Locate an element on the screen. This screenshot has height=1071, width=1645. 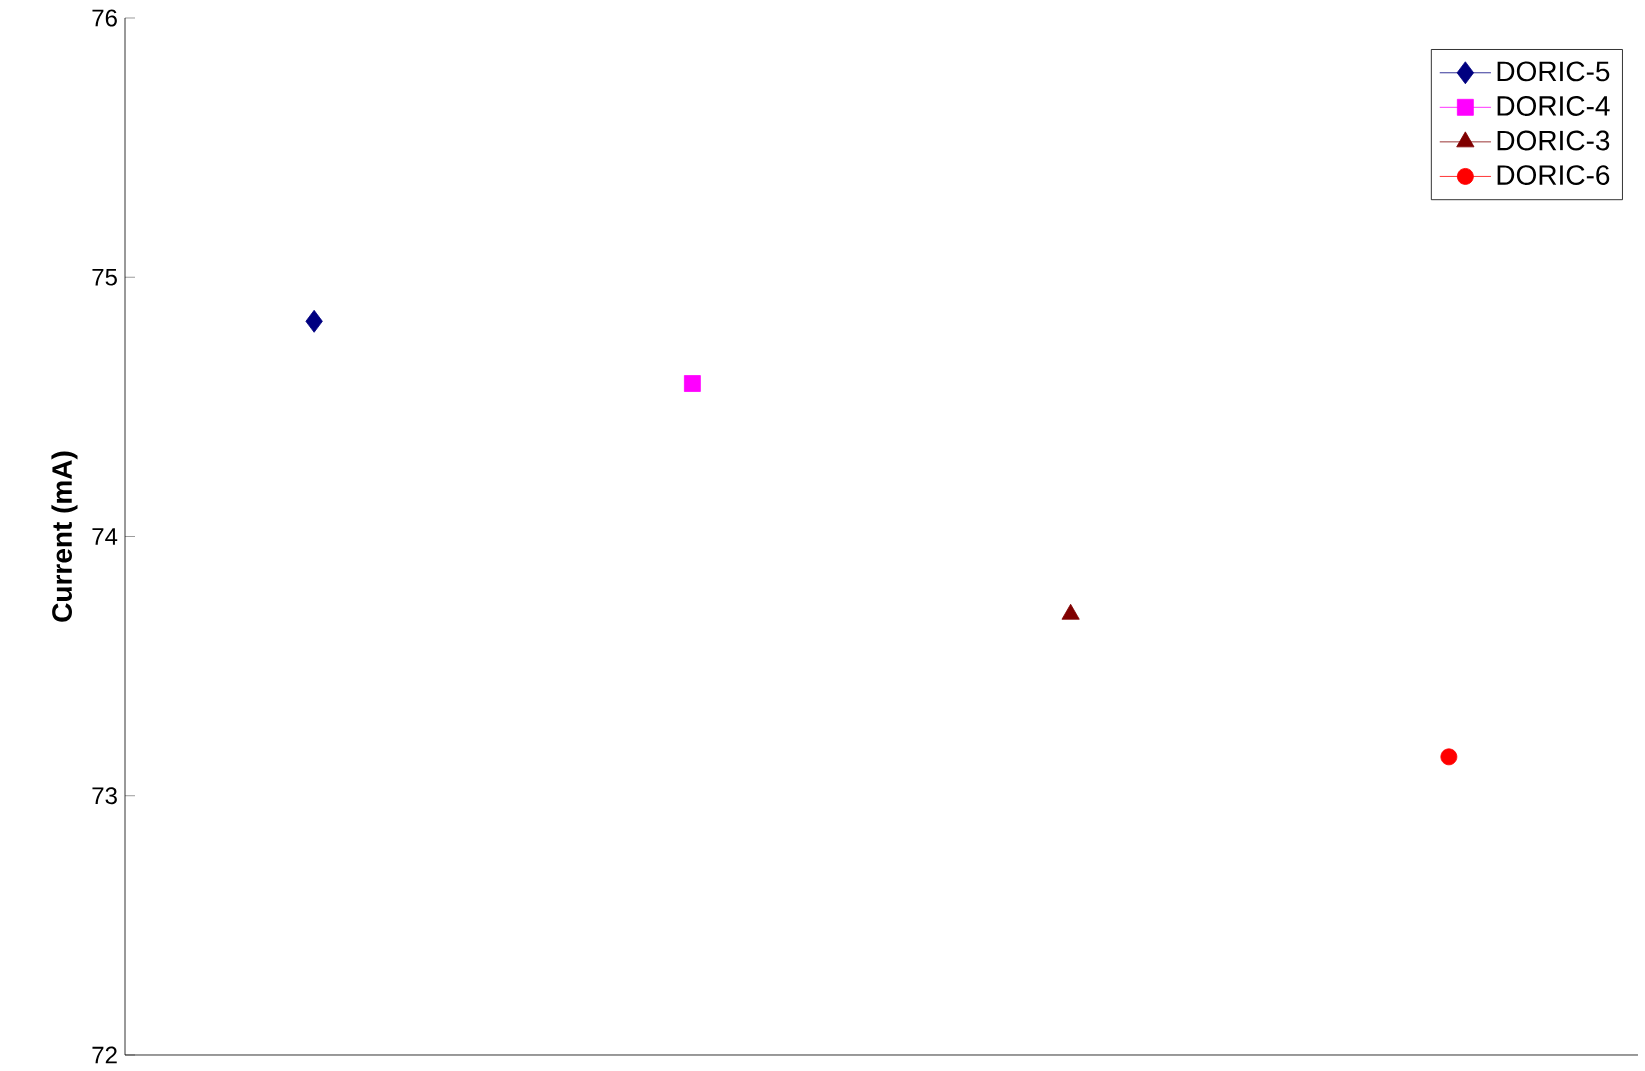
y-axis-title: Current (mA) is located at coordinates (64, 536).